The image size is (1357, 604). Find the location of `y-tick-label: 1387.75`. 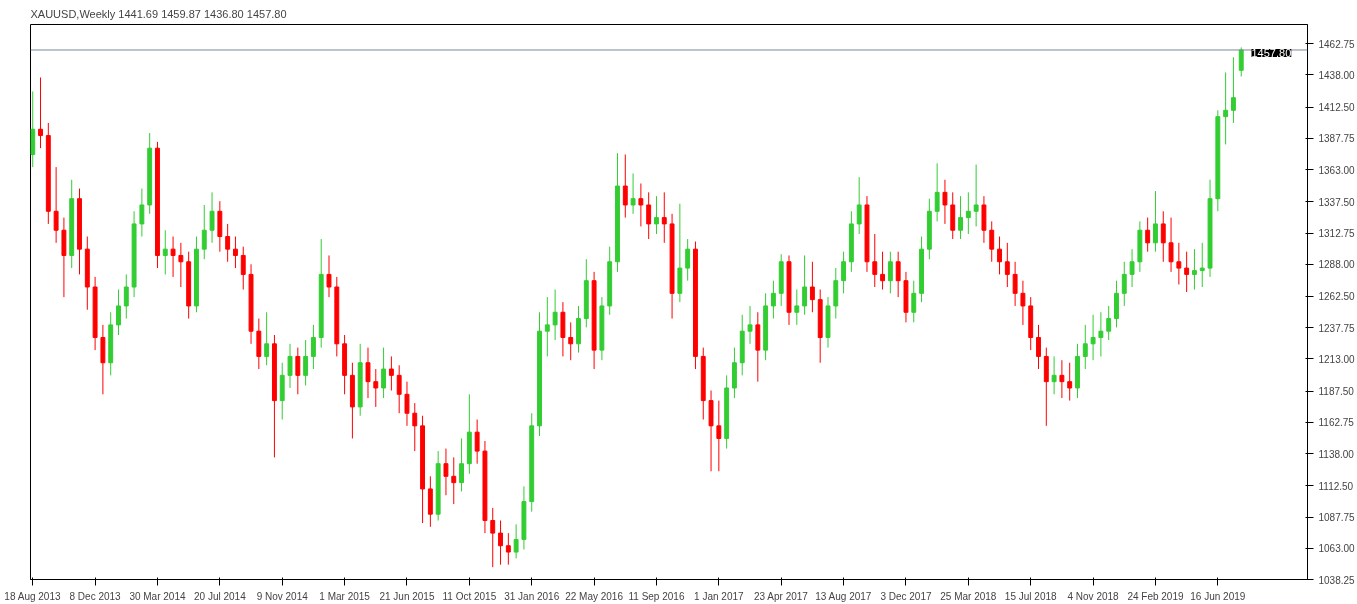

y-tick-label: 1387.75 is located at coordinates (1337, 139).